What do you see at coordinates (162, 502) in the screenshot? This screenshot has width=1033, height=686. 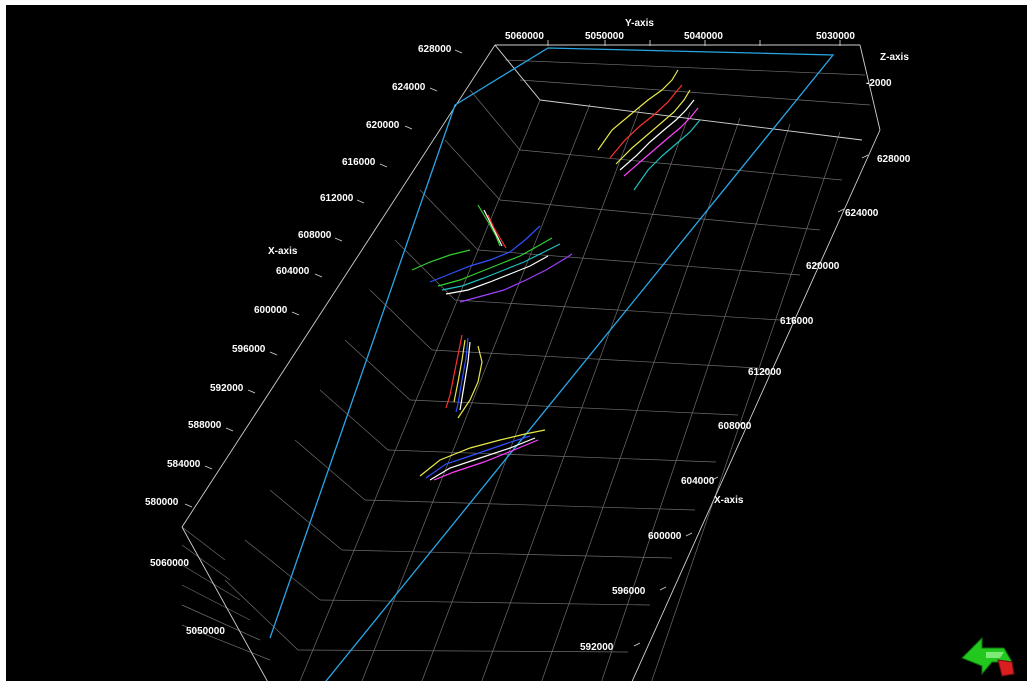 I see `x-tick-label: 580000` at bounding box center [162, 502].